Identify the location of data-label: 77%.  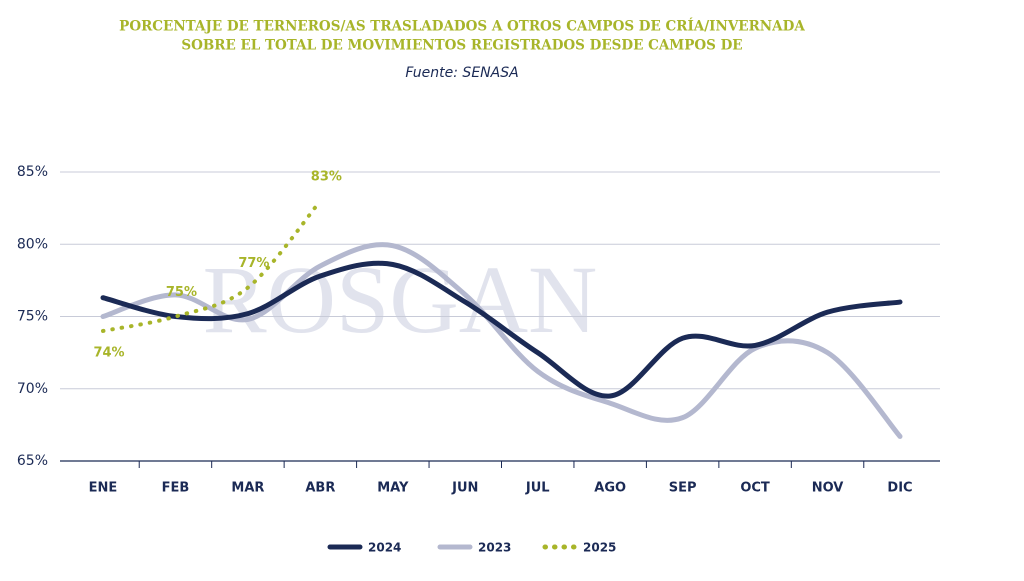
(253, 263).